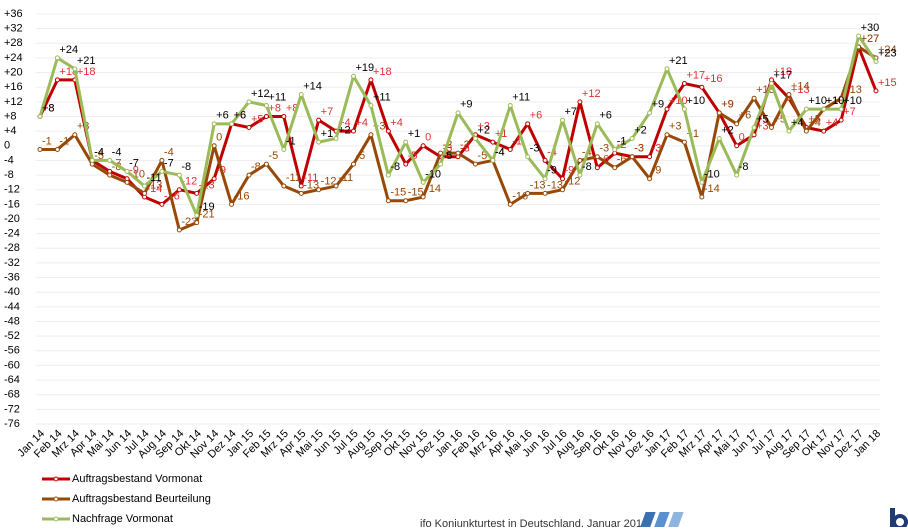 This screenshot has width=908, height=532. I want to click on data-label: -2, so click(465, 145).